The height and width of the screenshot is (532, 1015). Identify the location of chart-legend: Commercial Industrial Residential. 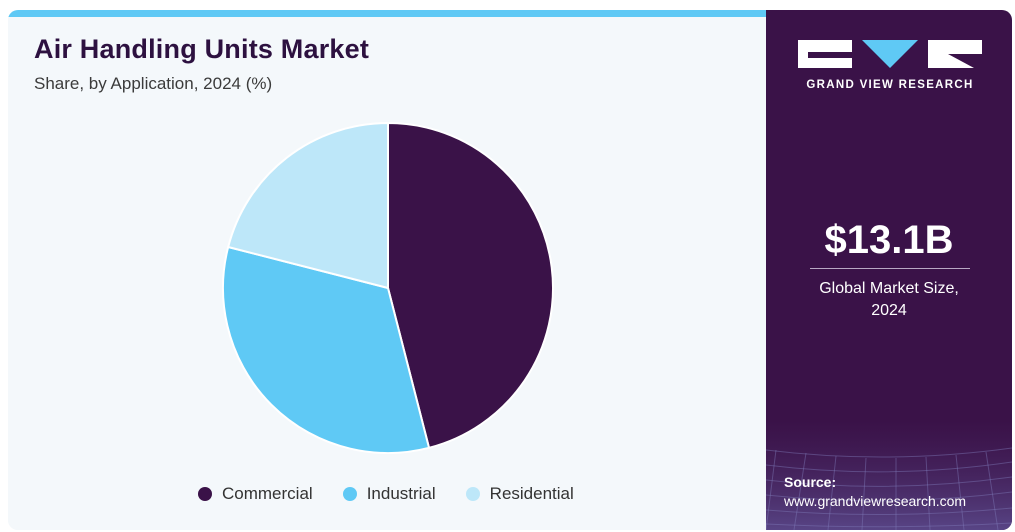
(401, 494).